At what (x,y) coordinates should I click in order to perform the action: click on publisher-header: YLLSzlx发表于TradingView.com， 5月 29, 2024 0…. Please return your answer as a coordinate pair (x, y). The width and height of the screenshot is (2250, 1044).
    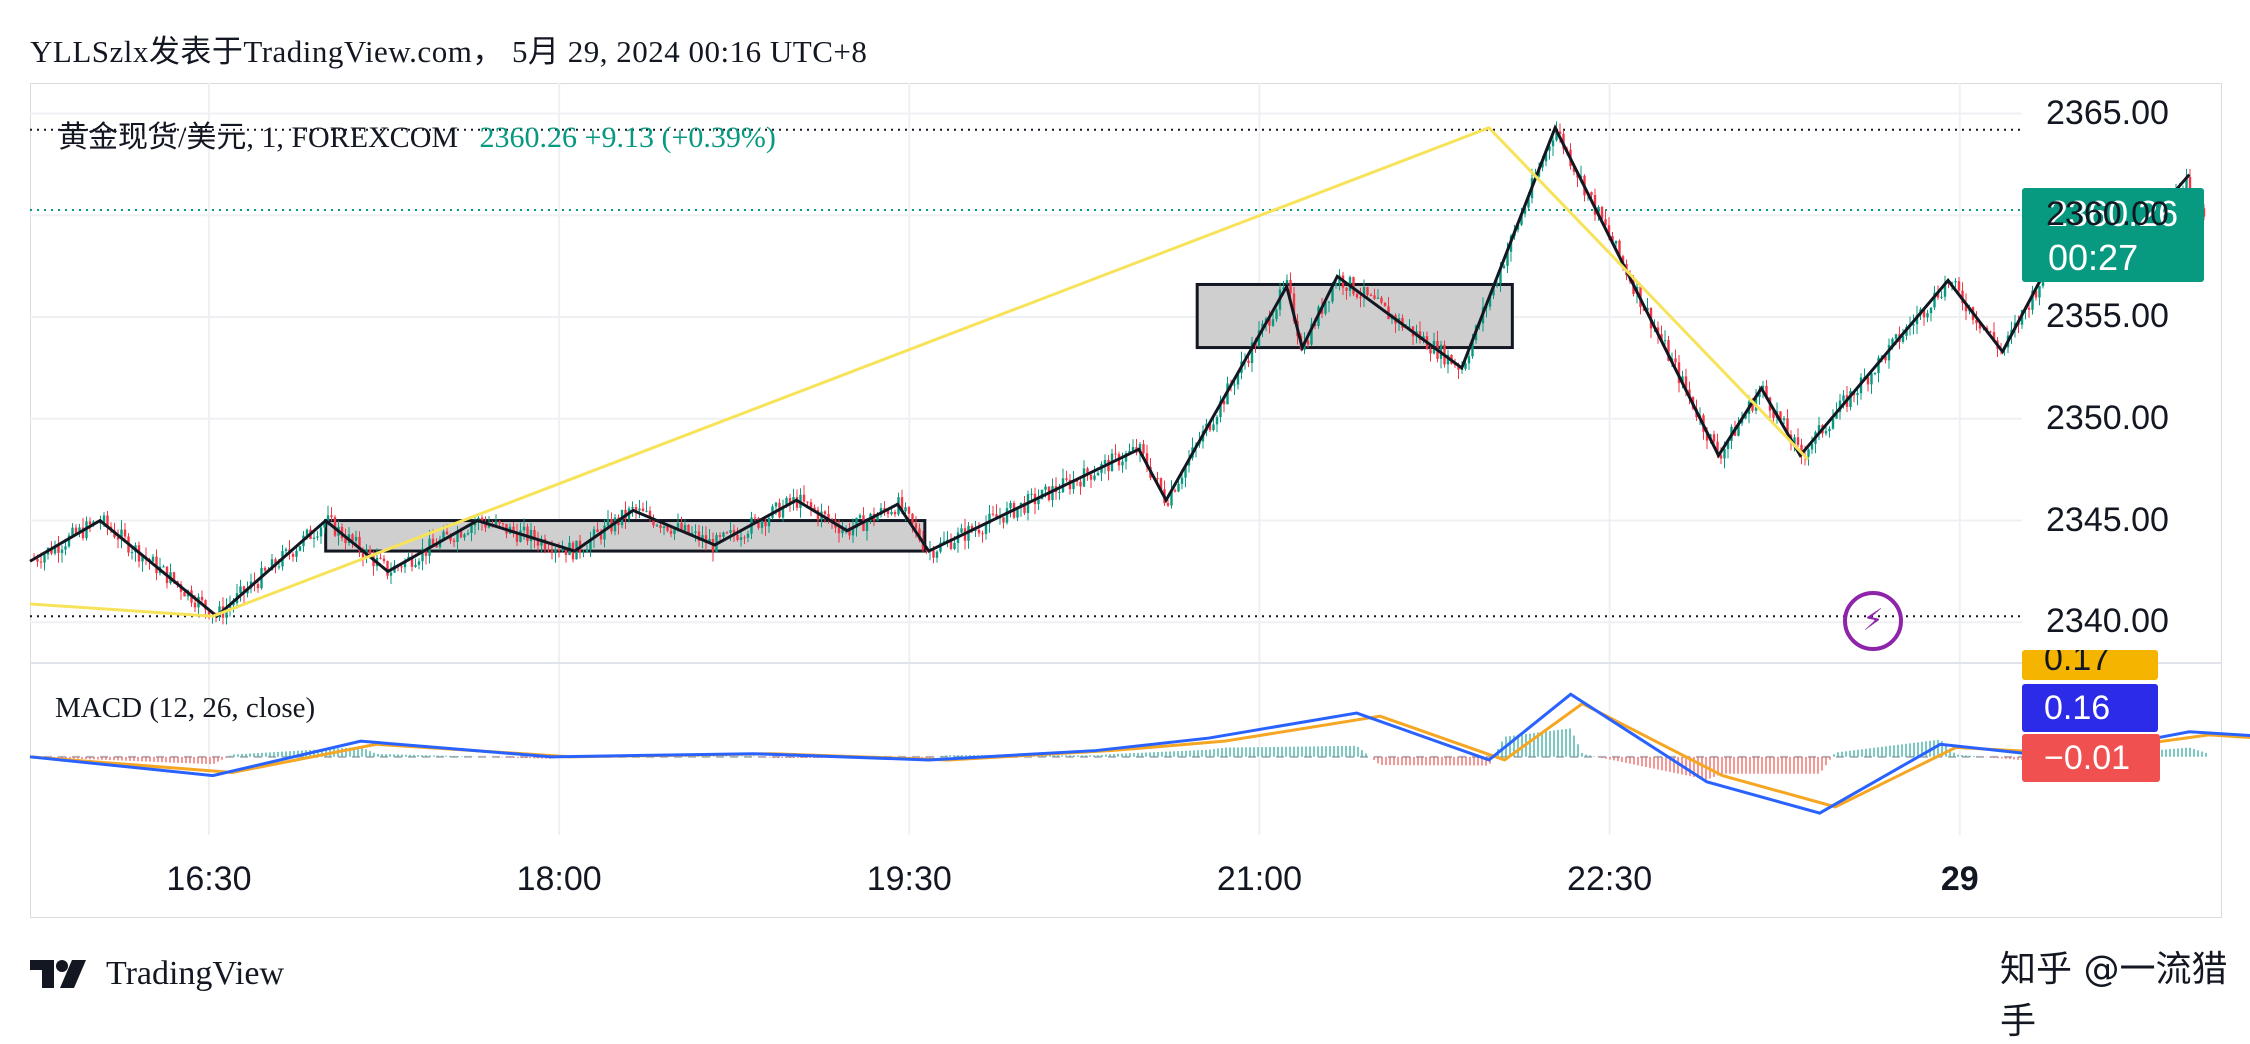
    Looking at the image, I should click on (449, 51).